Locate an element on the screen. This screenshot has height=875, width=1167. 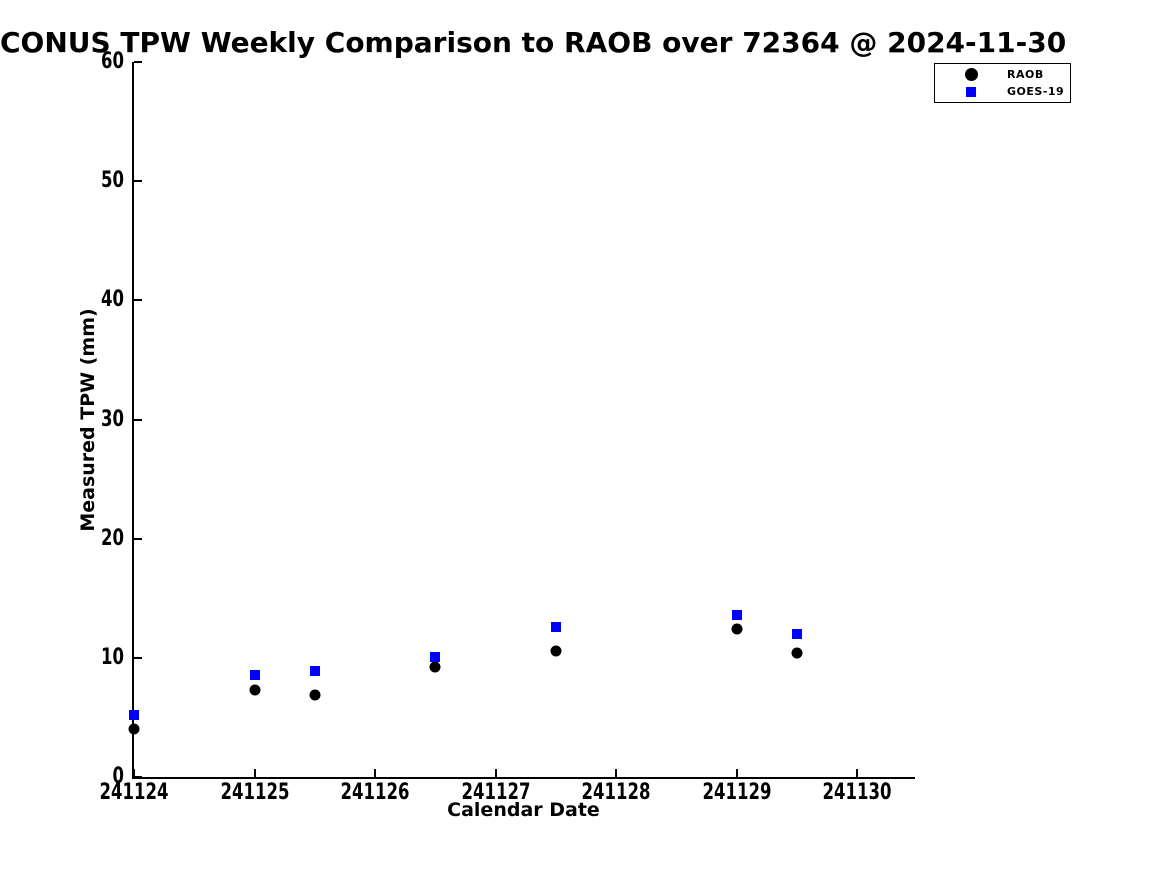
x-axis-label: Calendar Date is located at coordinates (523, 810).